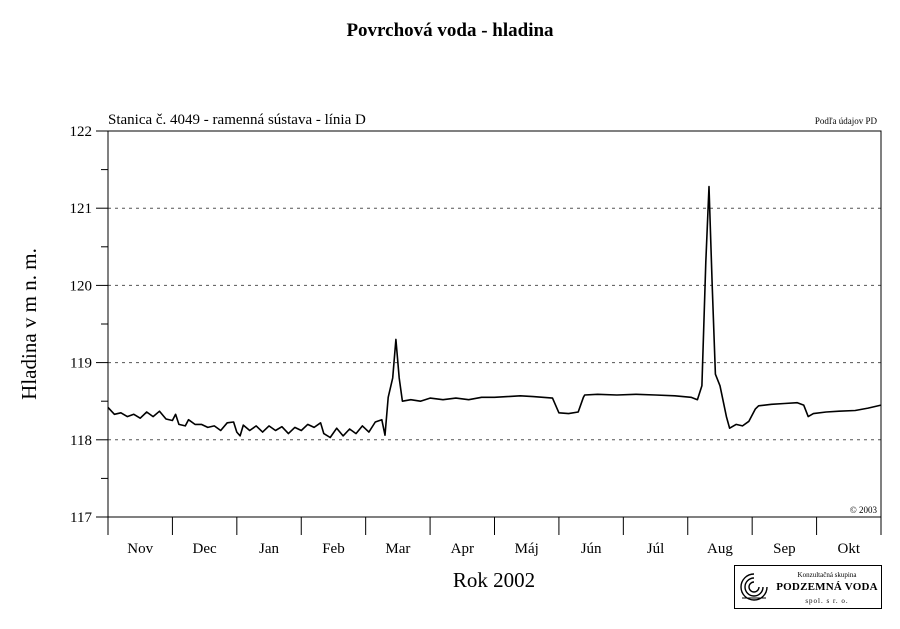  Describe the element at coordinates (269, 549) in the screenshot. I see `x-month-label: Jan` at that location.